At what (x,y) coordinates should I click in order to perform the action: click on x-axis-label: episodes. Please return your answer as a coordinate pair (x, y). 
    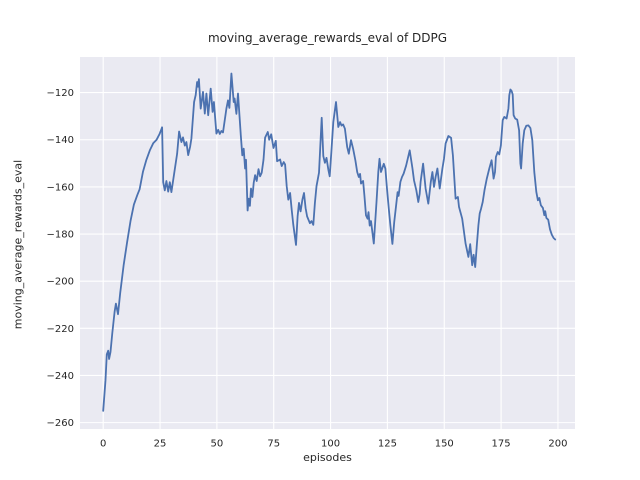
    Looking at the image, I should click on (327, 457).